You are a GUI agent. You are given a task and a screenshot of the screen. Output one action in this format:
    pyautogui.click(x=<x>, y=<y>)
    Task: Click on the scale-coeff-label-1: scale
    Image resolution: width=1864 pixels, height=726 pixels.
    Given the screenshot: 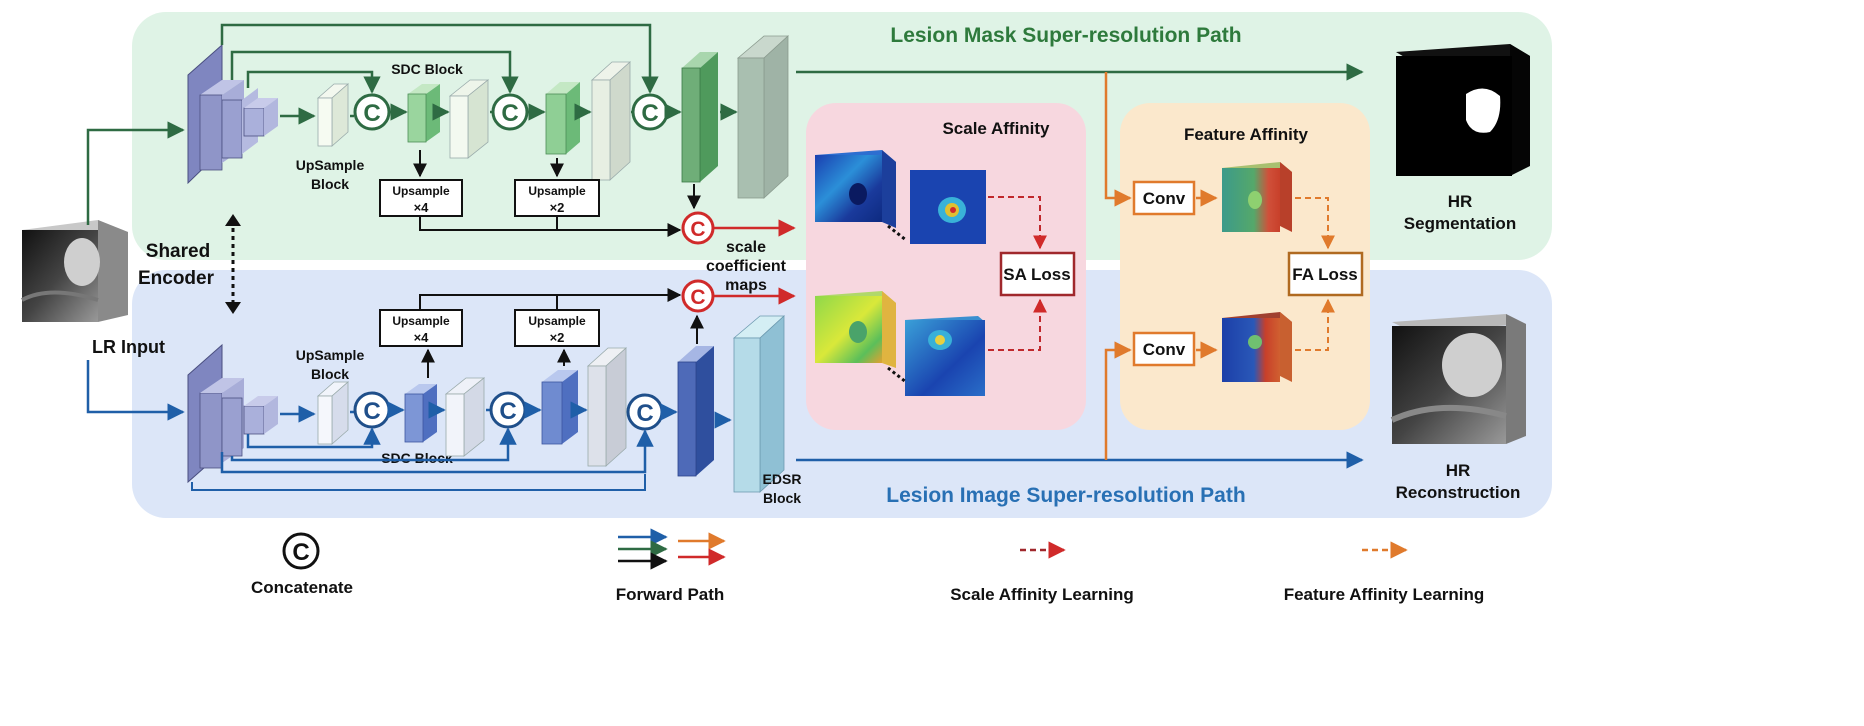 What is the action you would take?
    pyautogui.click(x=746, y=247)
    